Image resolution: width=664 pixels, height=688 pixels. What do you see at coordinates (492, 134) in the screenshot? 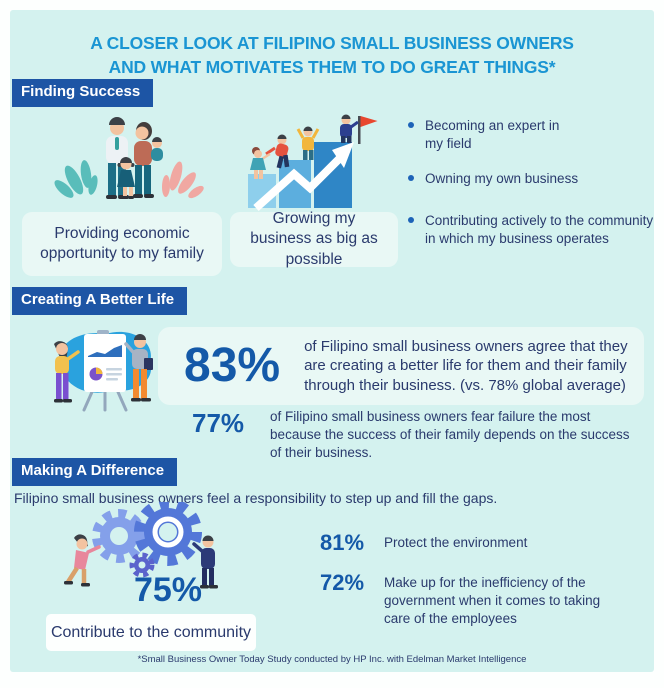
I see `bullet-text: Becoming an expert in my field` at bounding box center [492, 134].